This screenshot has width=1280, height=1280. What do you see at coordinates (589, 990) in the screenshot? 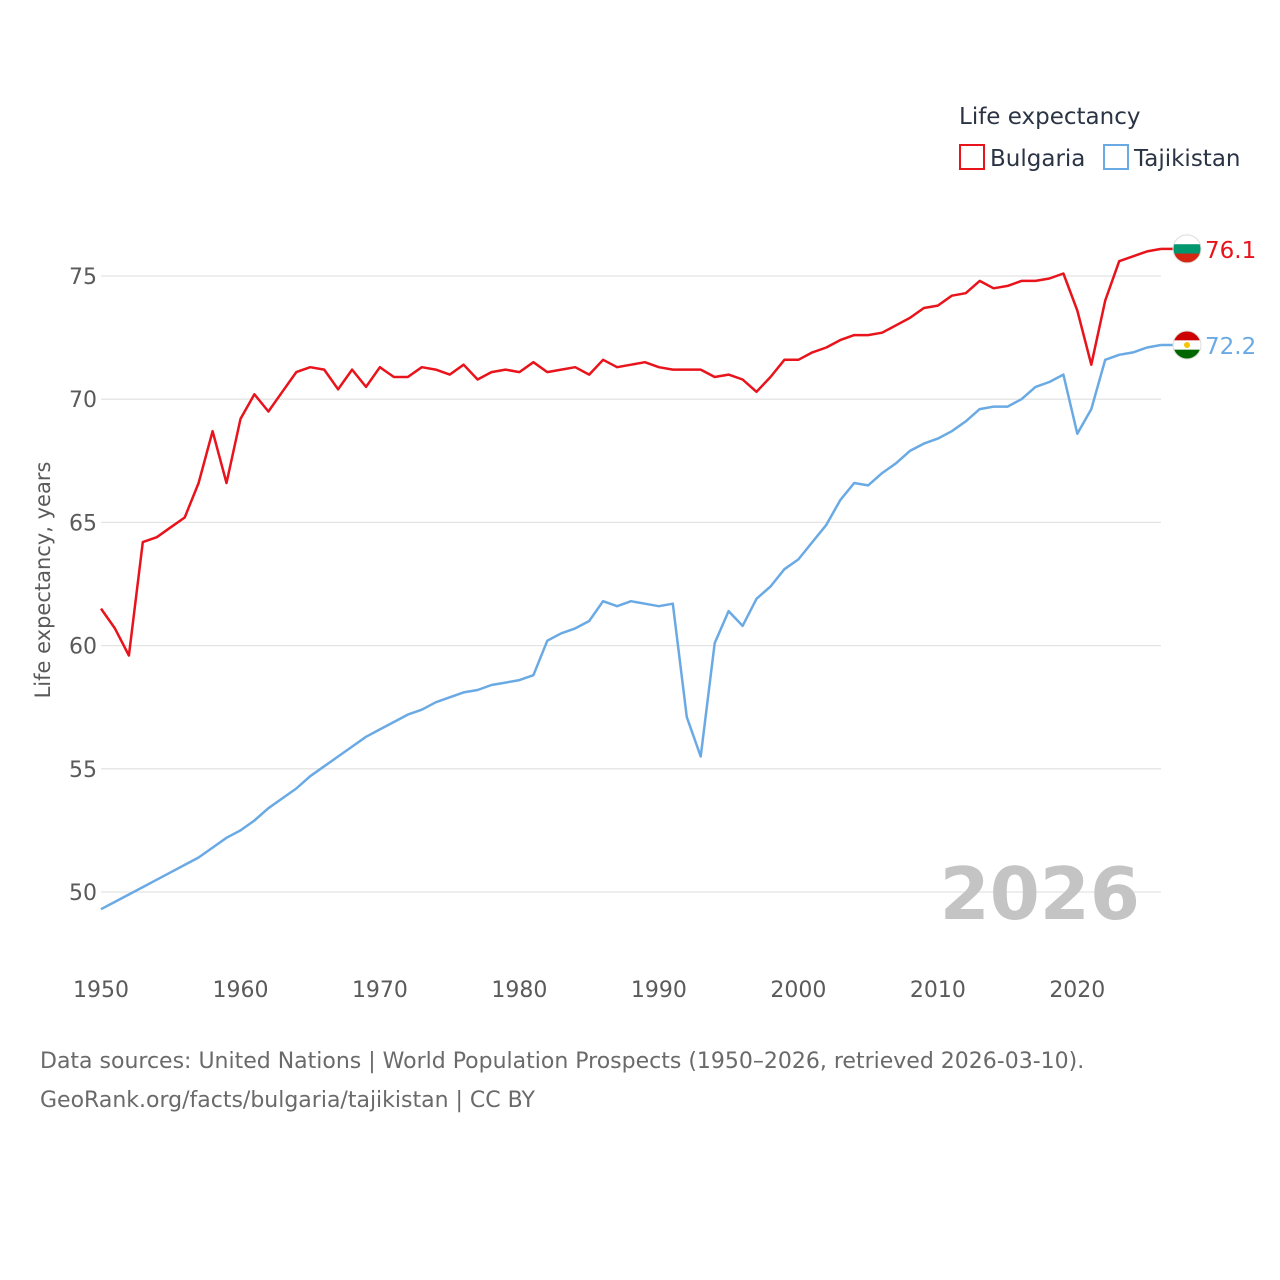
I see `x-axis-ticks: 1950 1960 1970 1980 1990 2000 2010 2020` at bounding box center [589, 990].